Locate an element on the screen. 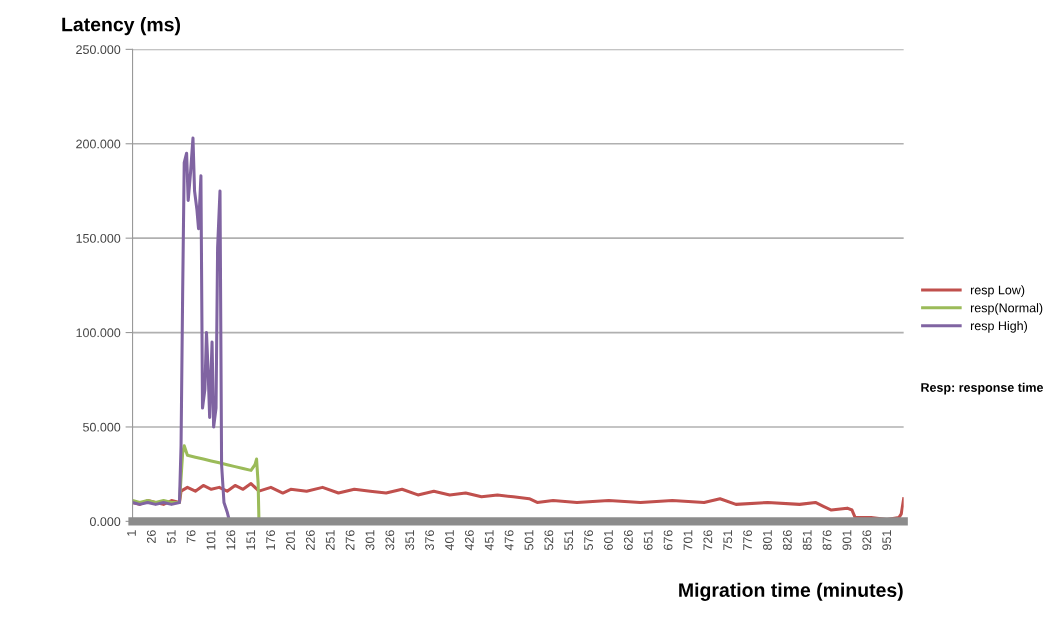 This screenshot has height=617, width=1052. x-tick-label: 76 is located at coordinates (191, 536).